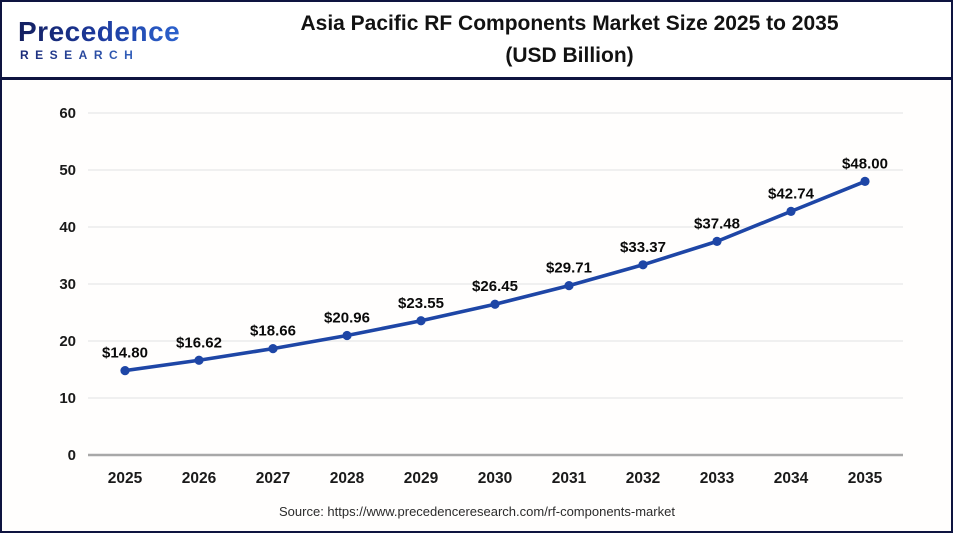 Image resolution: width=960 pixels, height=540 pixels. Describe the element at coordinates (72, 455) in the screenshot. I see `y-tick-label: 0` at that location.